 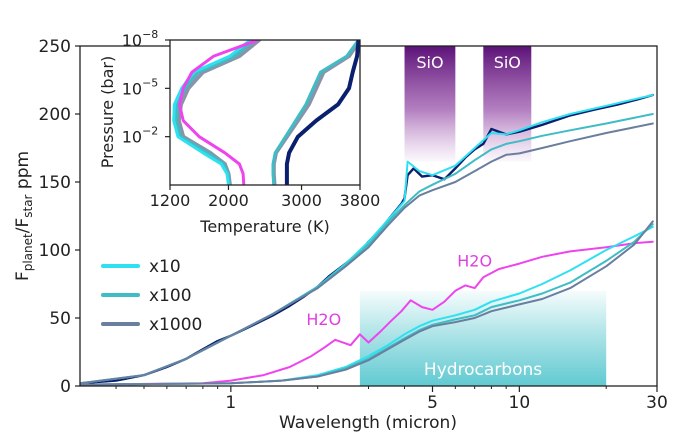 I want to click on inset-background, so click(x=265, y=112).